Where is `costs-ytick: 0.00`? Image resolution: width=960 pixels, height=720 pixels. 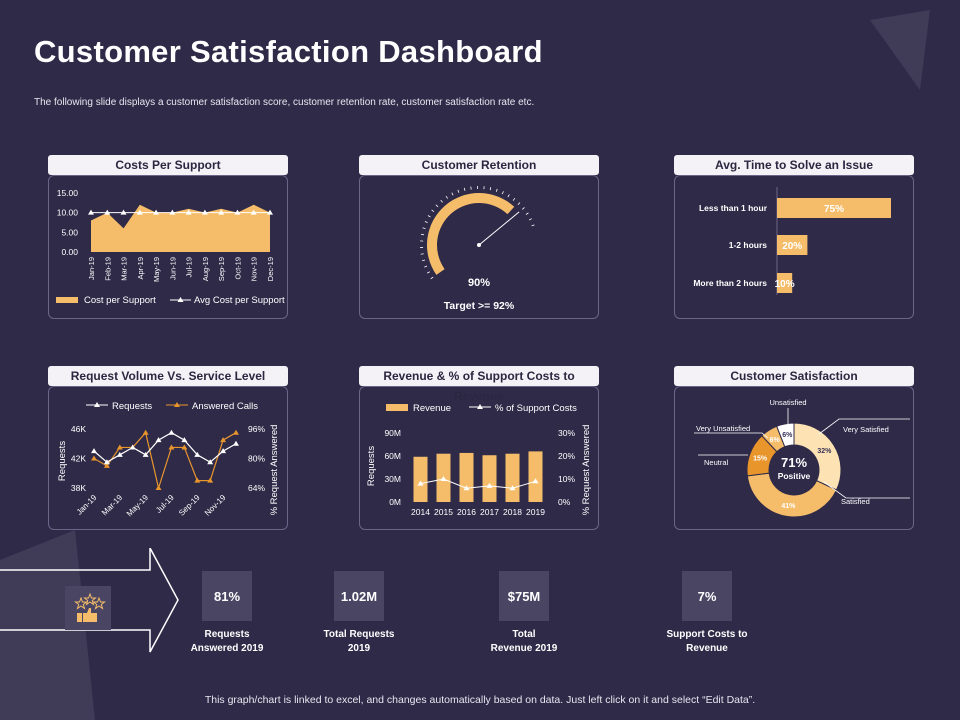 costs-ytick: 0.00 is located at coordinates (69, 252).